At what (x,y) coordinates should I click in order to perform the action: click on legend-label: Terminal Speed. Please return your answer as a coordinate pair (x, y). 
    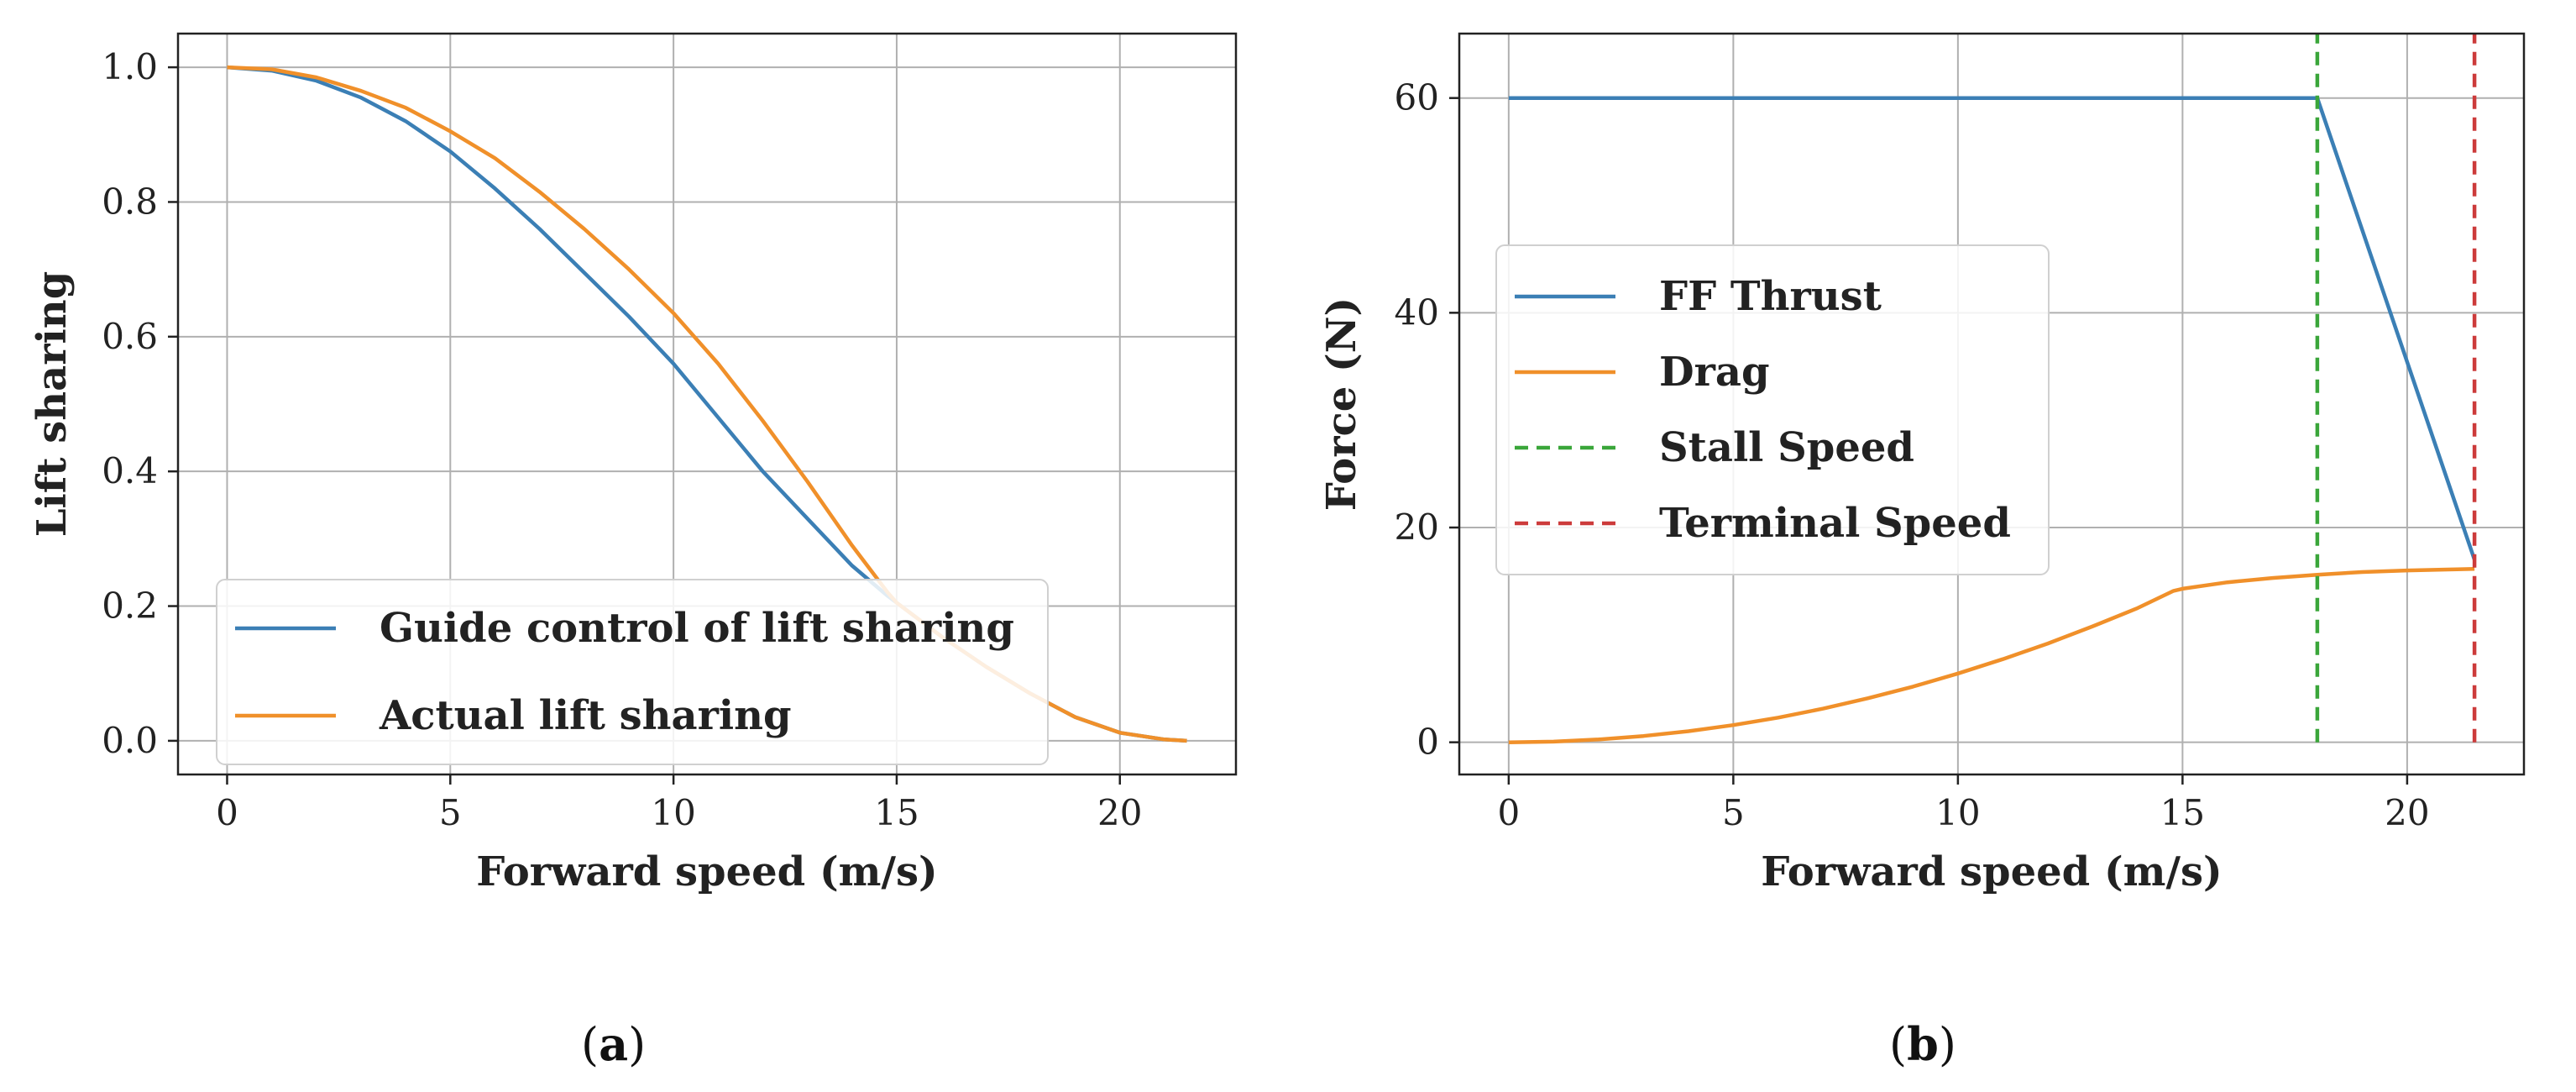
    Looking at the image, I should click on (1835, 523).